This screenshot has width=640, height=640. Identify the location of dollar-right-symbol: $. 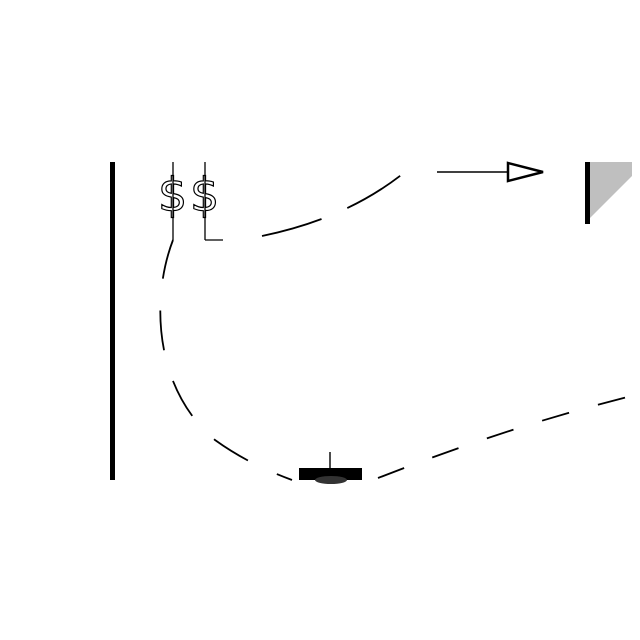
(204, 195).